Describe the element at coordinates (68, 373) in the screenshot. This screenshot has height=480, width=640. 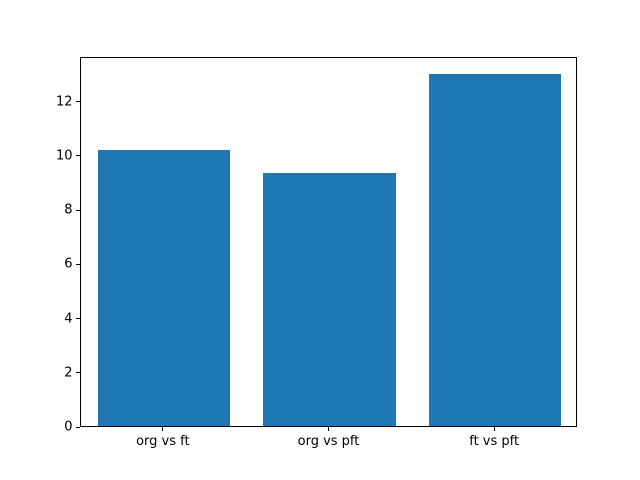
I see `y-tick-label: 2` at that location.